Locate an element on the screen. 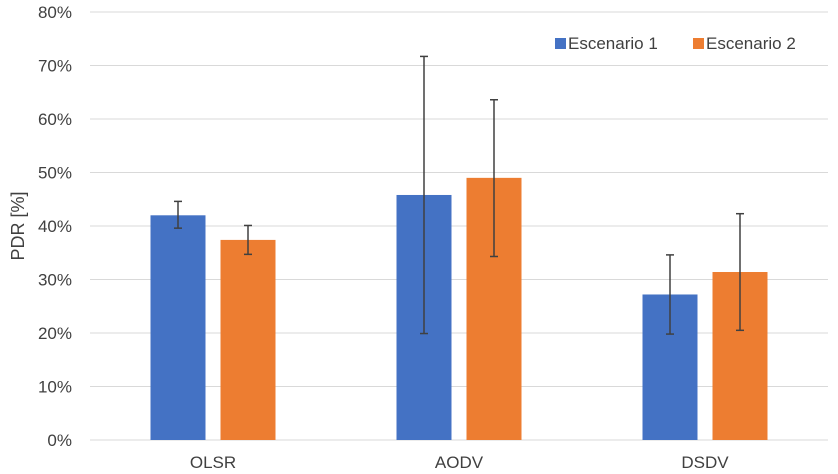 Image resolution: width=838 pixels, height=474 pixels. legend: Escenario 1 Escenario 2 is located at coordinates (675, 43).